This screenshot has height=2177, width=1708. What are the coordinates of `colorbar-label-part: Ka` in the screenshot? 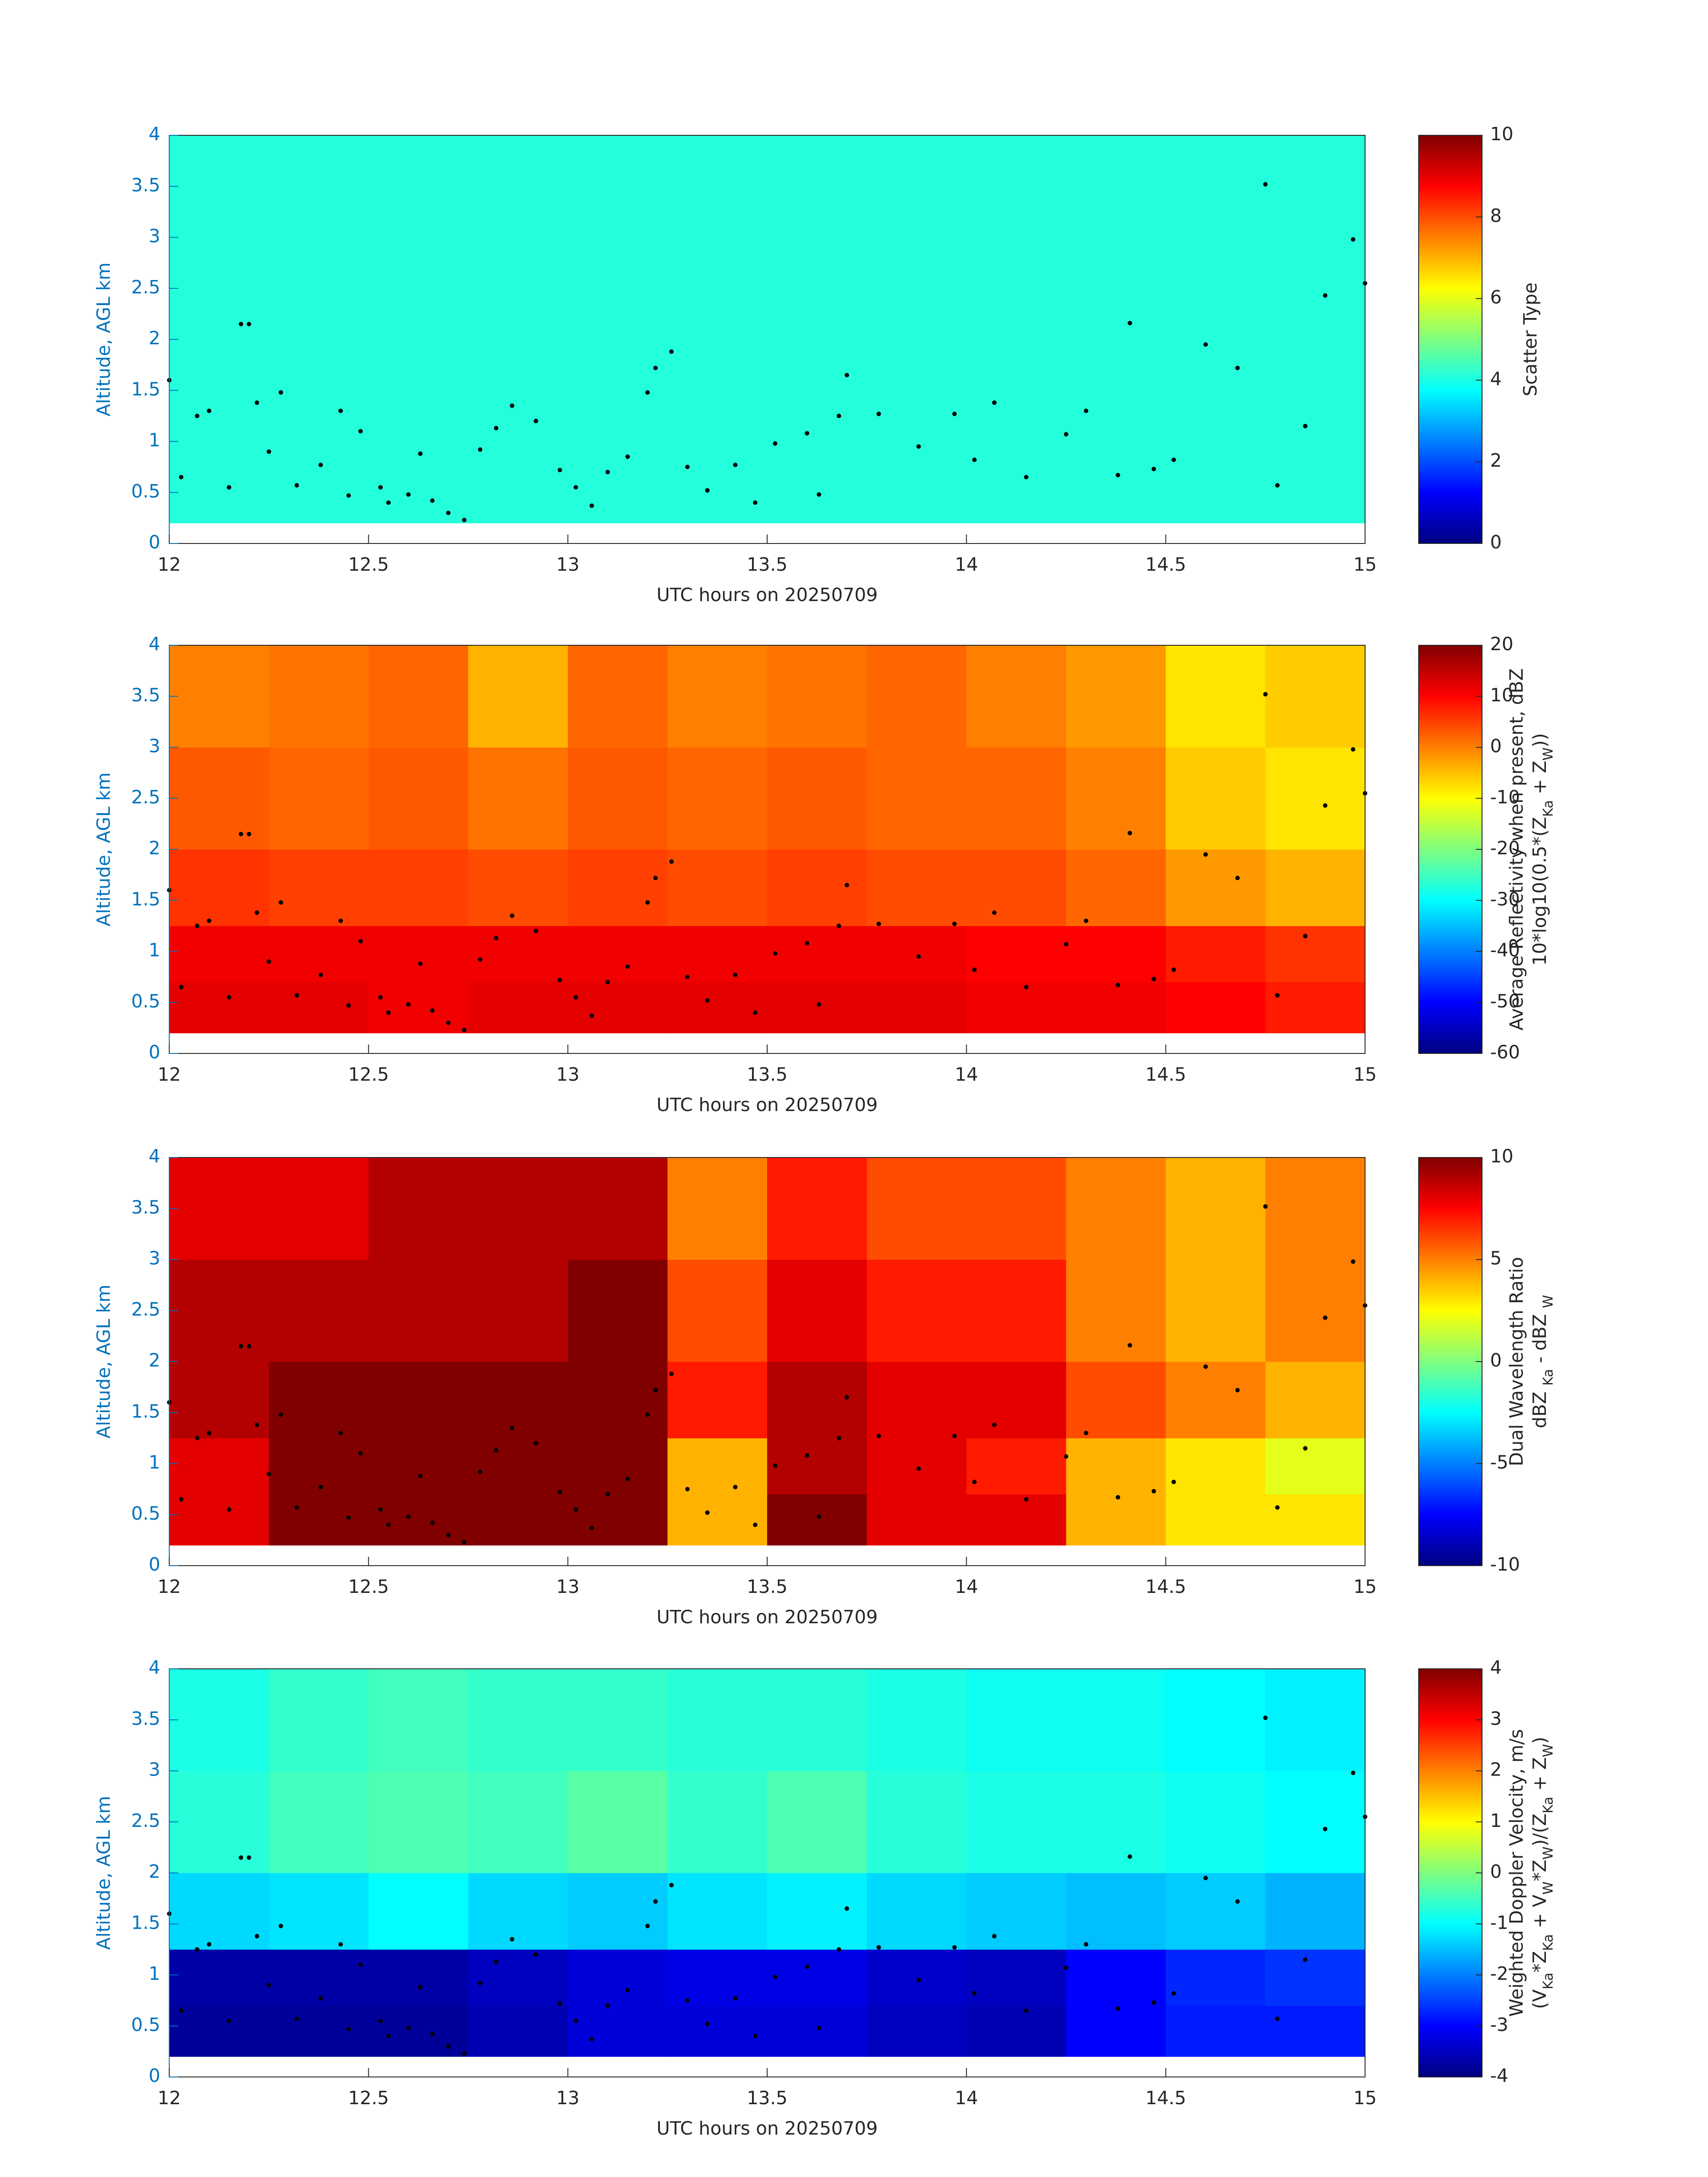 It's located at (1548, 1980).